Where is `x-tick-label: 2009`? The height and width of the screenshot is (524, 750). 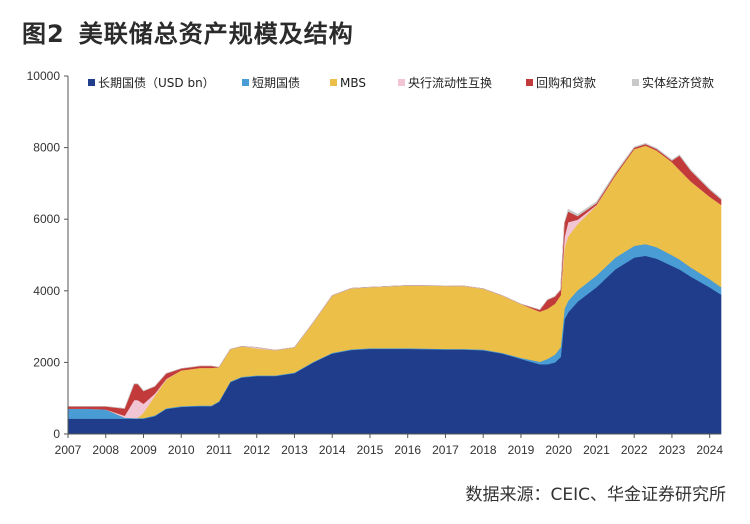 x-tick-label: 2009 is located at coordinates (143, 450).